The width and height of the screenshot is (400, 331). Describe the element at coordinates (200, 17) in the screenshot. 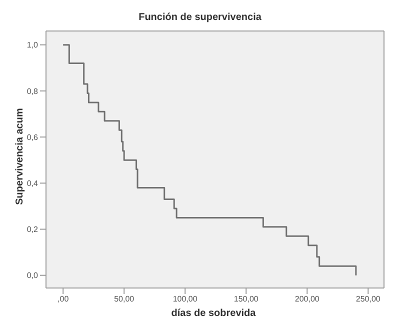

I see `chart-title: Función de supervivencia` at that location.